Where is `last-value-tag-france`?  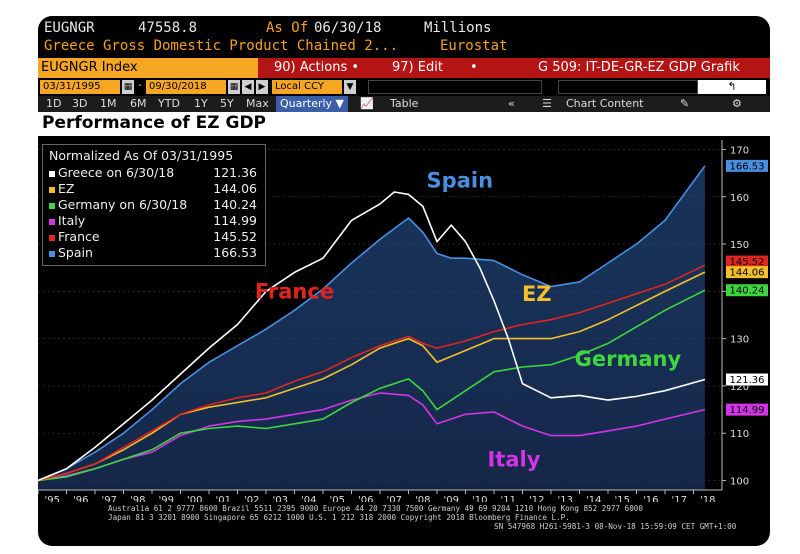
last-value-tag-france is located at coordinates (747, 261).